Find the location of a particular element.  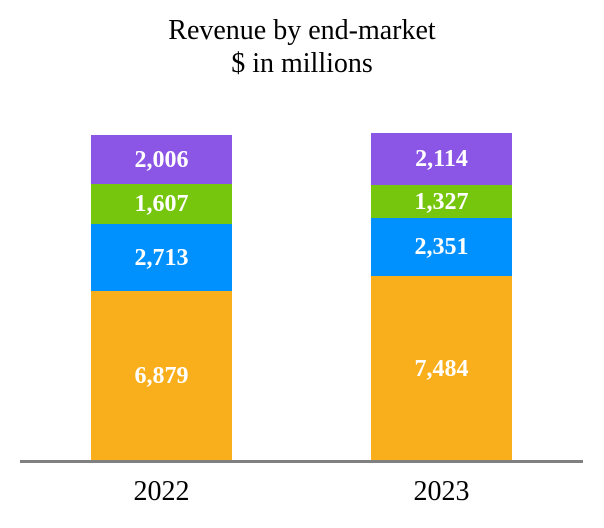

blue-segment: 2,713 is located at coordinates (161, 258).